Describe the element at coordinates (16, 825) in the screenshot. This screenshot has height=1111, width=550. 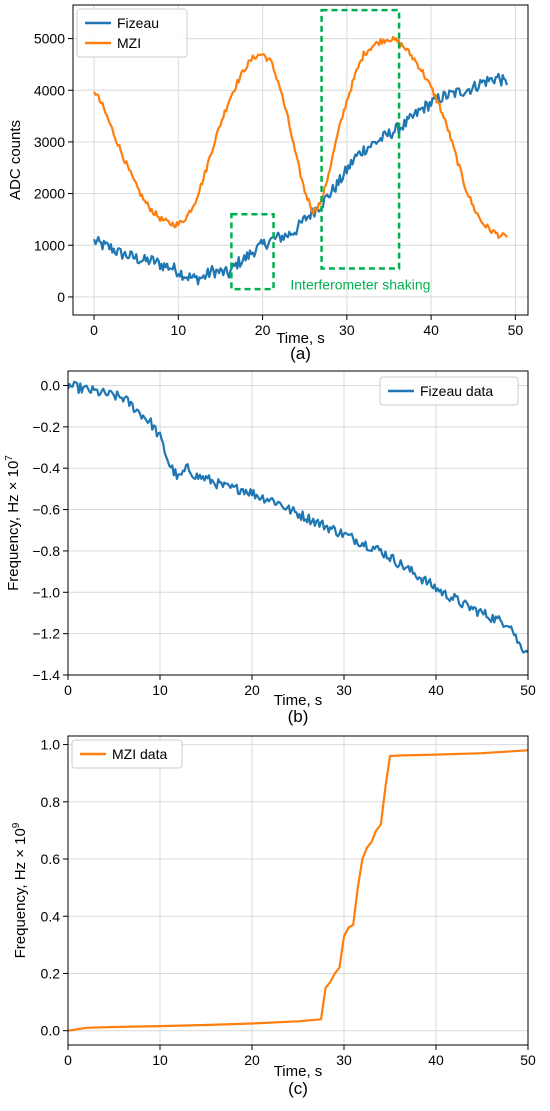
I see `y-axis-label-exponent: 9` at that location.